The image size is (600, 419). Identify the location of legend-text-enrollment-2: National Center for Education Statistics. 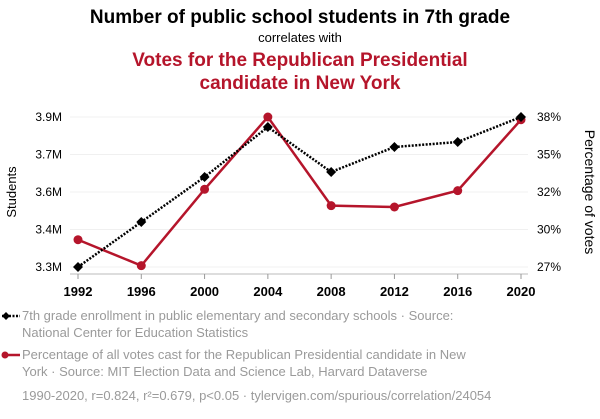
(135, 332).